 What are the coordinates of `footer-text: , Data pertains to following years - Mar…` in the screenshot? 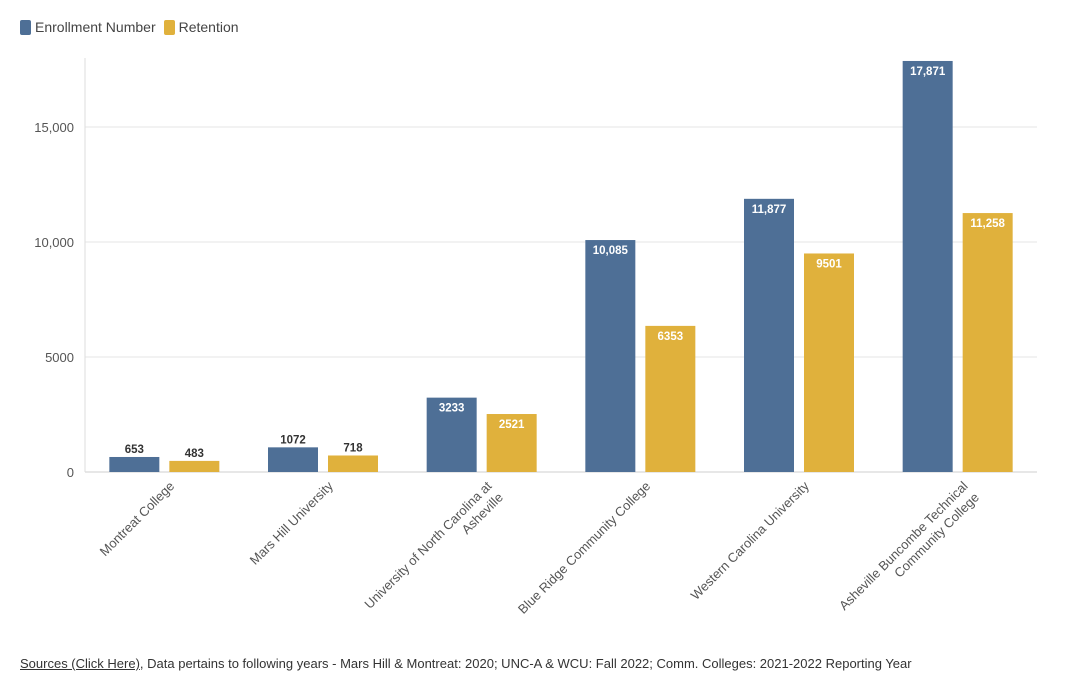 It's located at (525, 663).